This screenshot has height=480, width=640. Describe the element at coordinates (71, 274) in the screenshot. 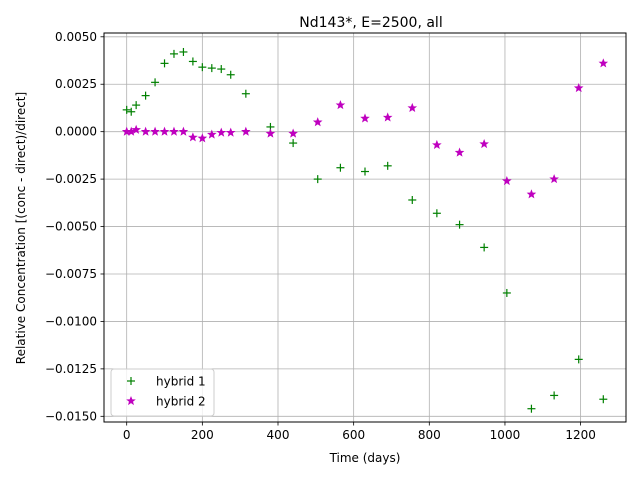

I see `y-tick-label: −0.0075` at that location.